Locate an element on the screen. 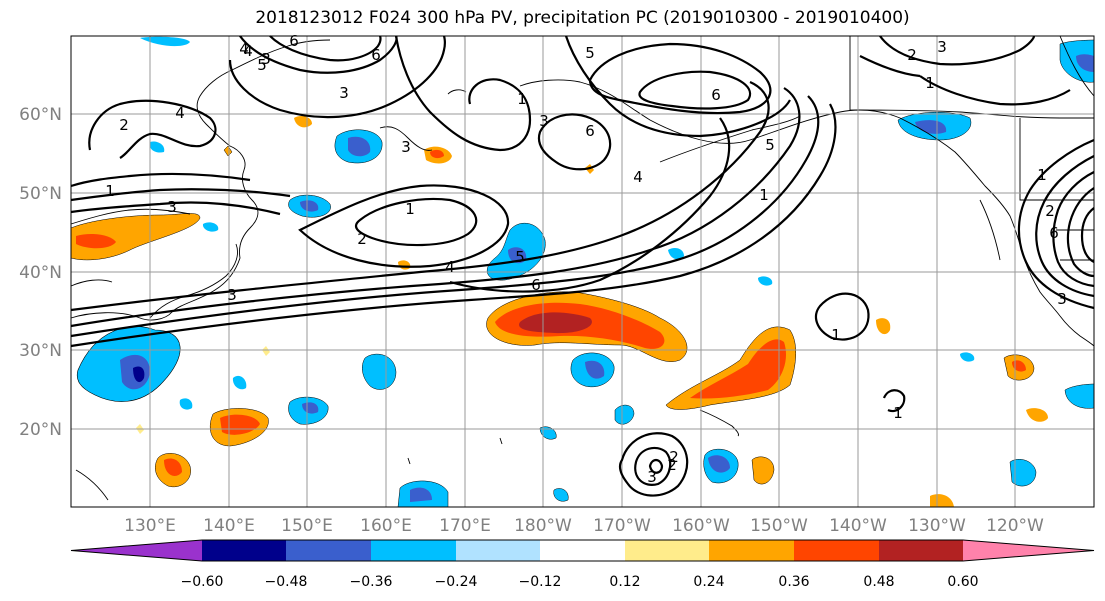 The width and height of the screenshot is (1105, 601). lon-label: 170°E is located at coordinates (465, 526).